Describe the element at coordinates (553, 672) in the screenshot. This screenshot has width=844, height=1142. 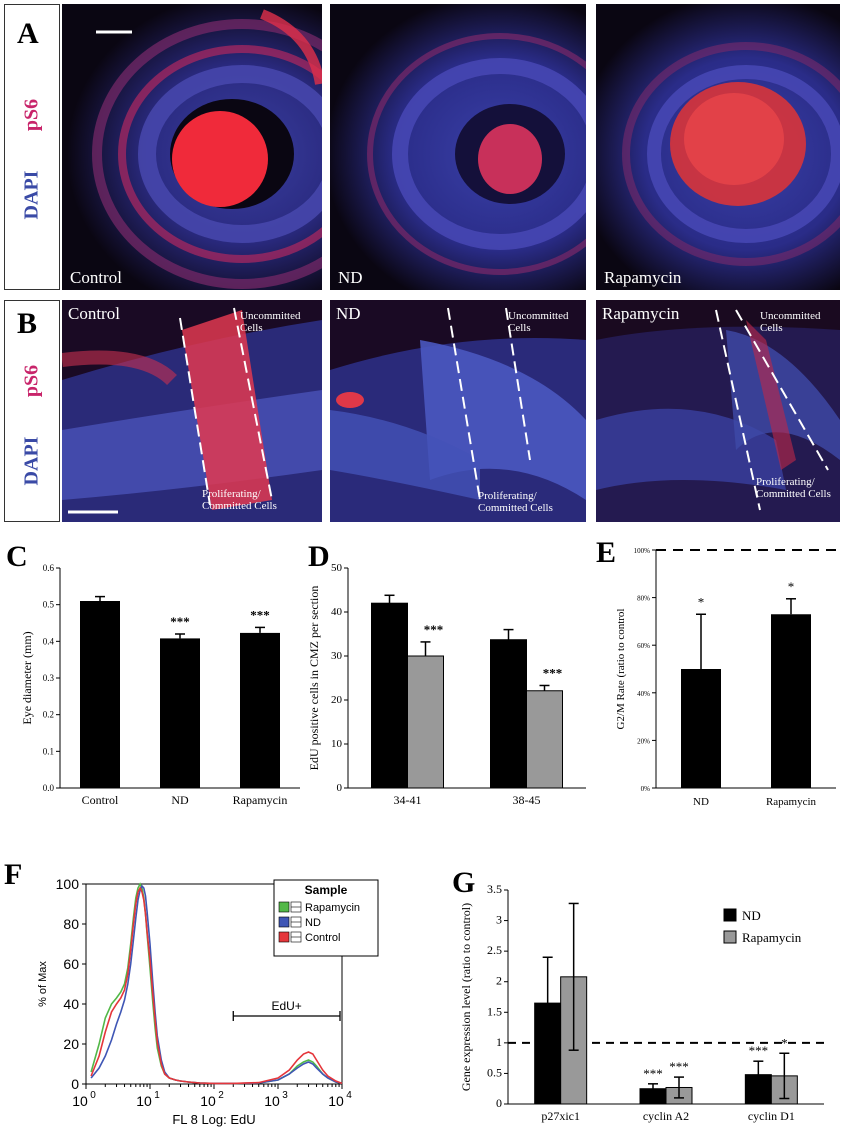
I see `chart-d-significance: ***` at that location.